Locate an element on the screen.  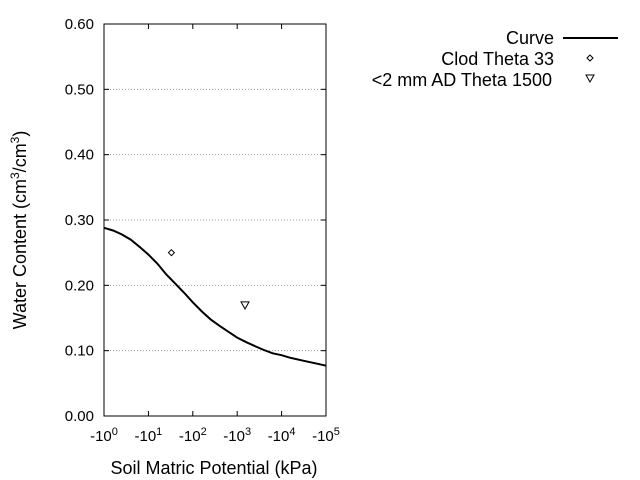
y-tick-label: 0.20 is located at coordinates (79, 285).